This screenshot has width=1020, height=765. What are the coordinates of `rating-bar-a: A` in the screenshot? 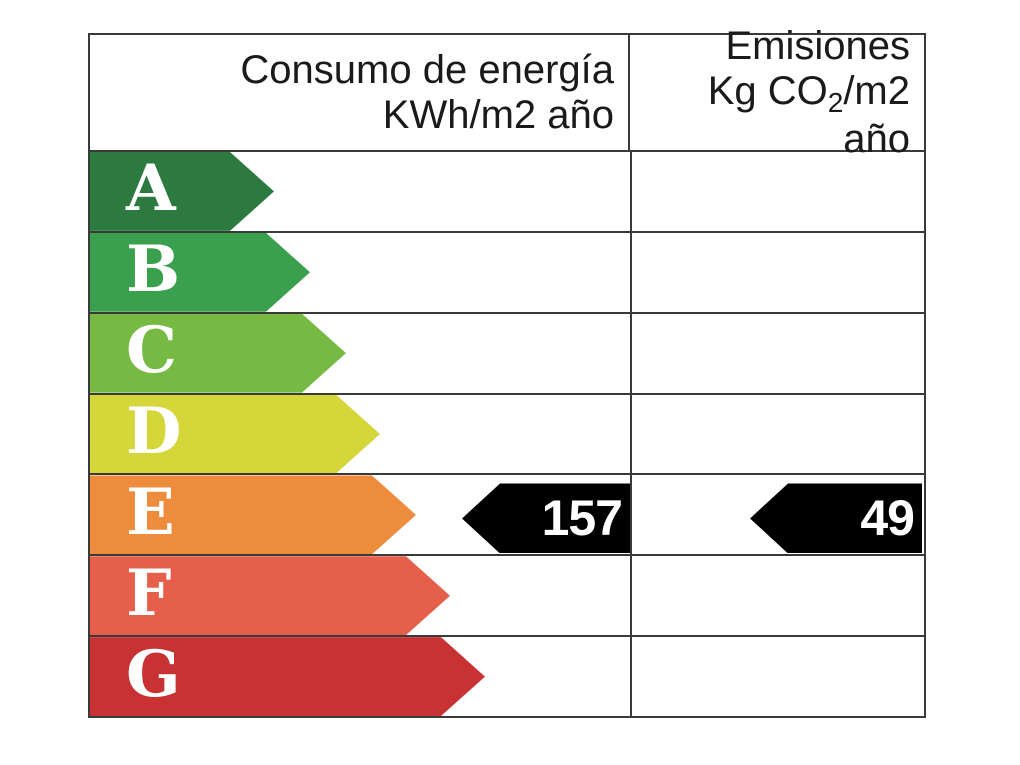 It's located at (182, 191).